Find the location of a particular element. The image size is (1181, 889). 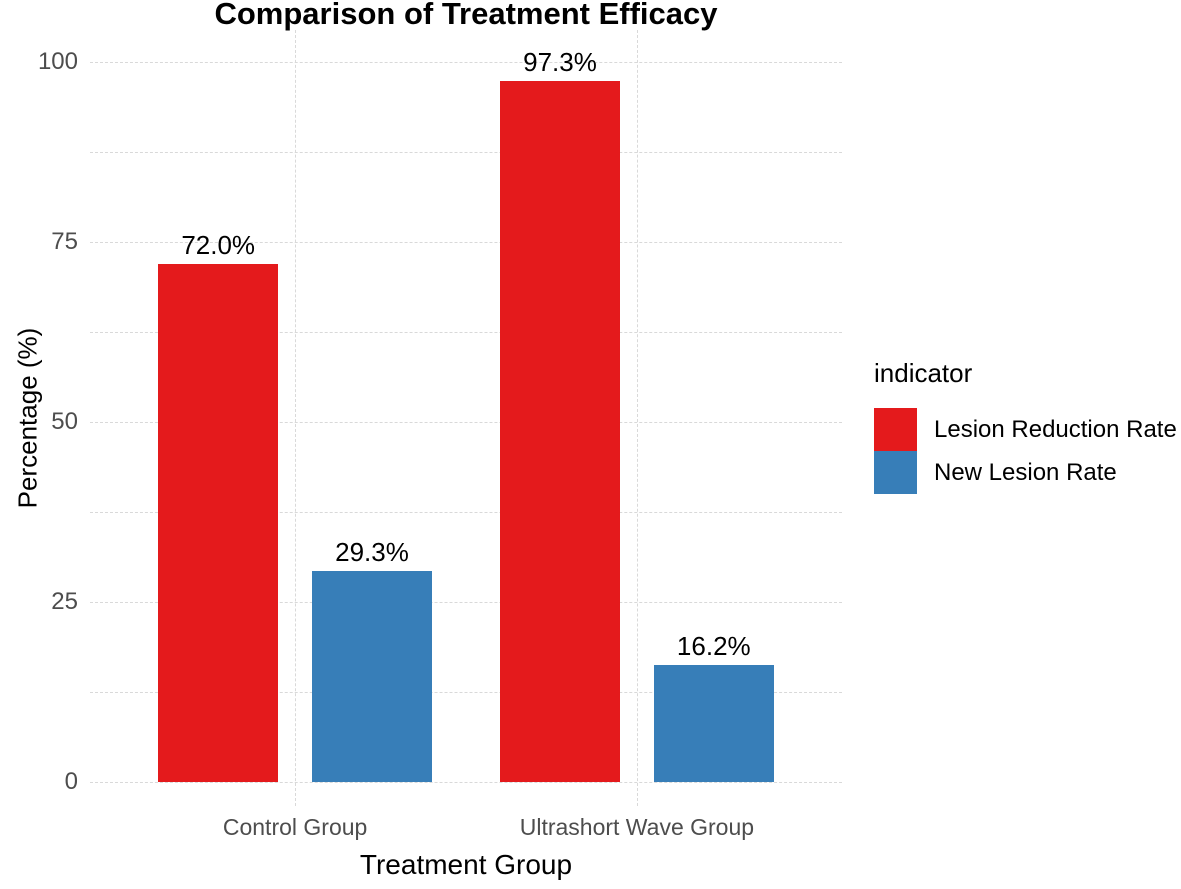

bar-lesion-reduction-rate-ultrashort-wave-group is located at coordinates (560, 431).